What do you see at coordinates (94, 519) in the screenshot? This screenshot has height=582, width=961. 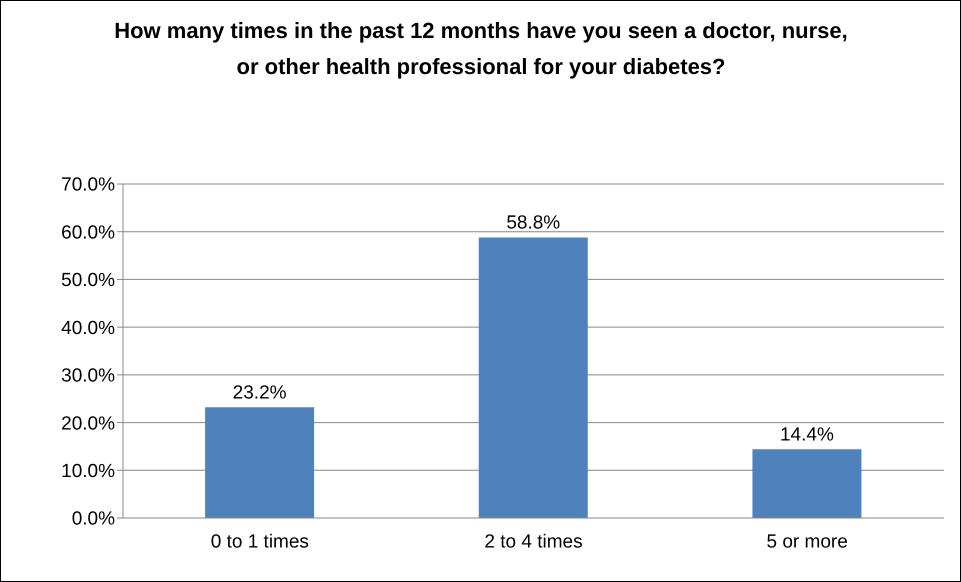 I see `y-tick-label: 0.0%` at bounding box center [94, 519].